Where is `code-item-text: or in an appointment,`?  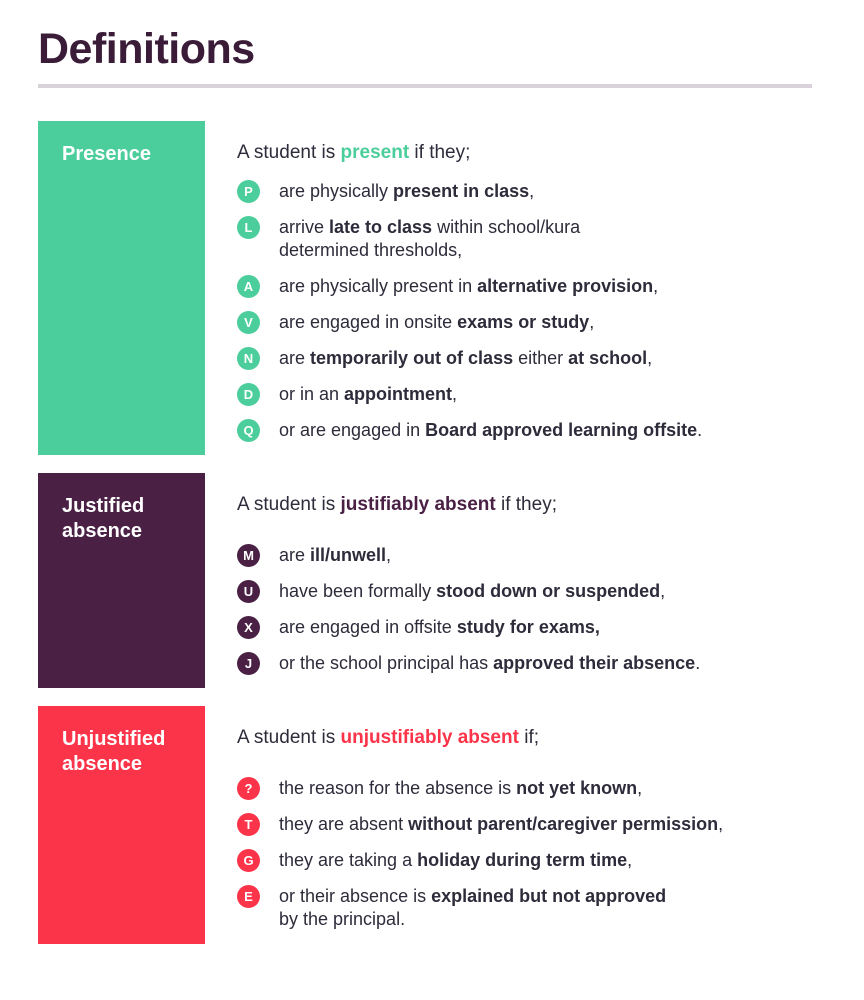
code-item-text: or in an appointment, is located at coordinates (368, 394).